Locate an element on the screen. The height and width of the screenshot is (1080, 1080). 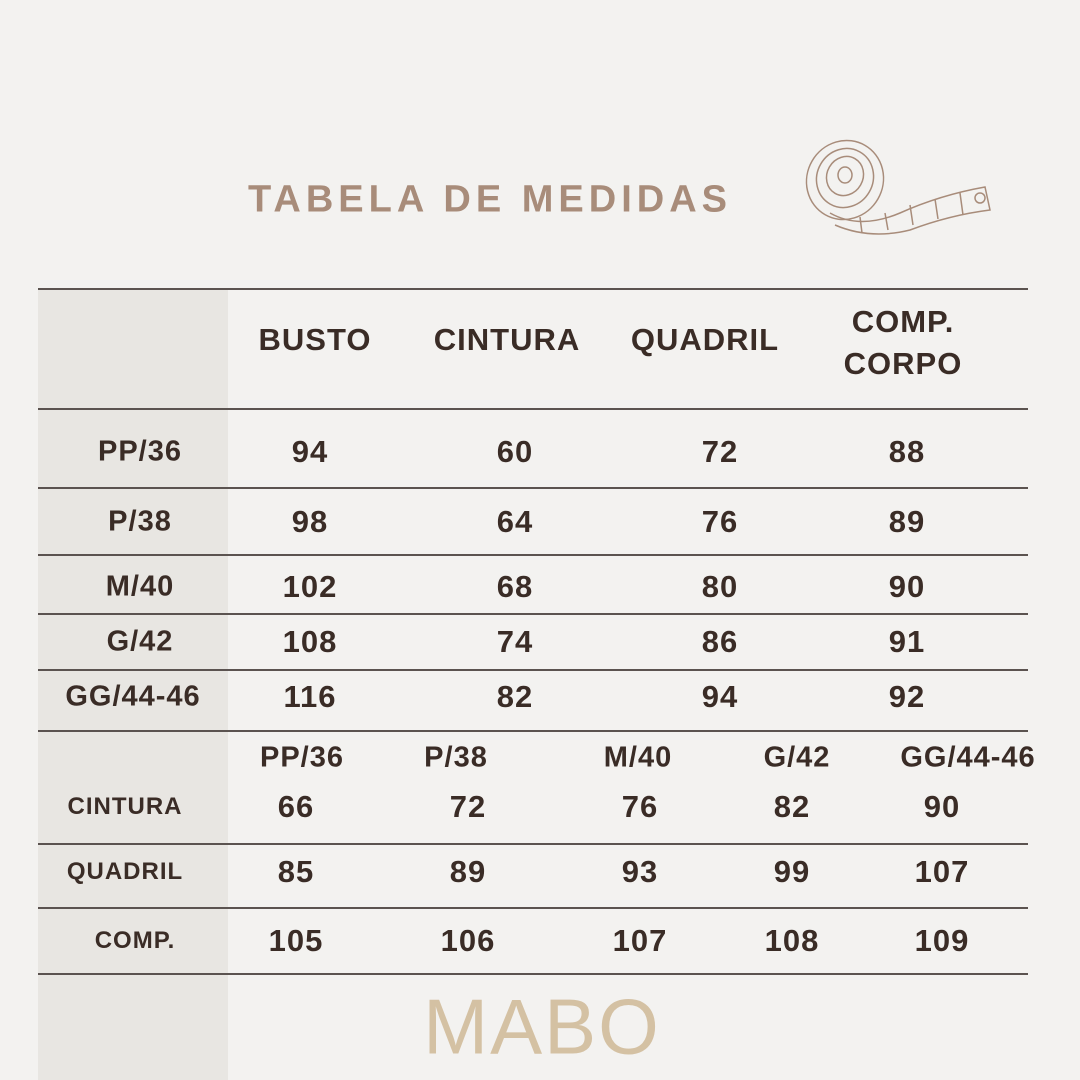
measure-value: 80 is located at coordinates (720, 586).